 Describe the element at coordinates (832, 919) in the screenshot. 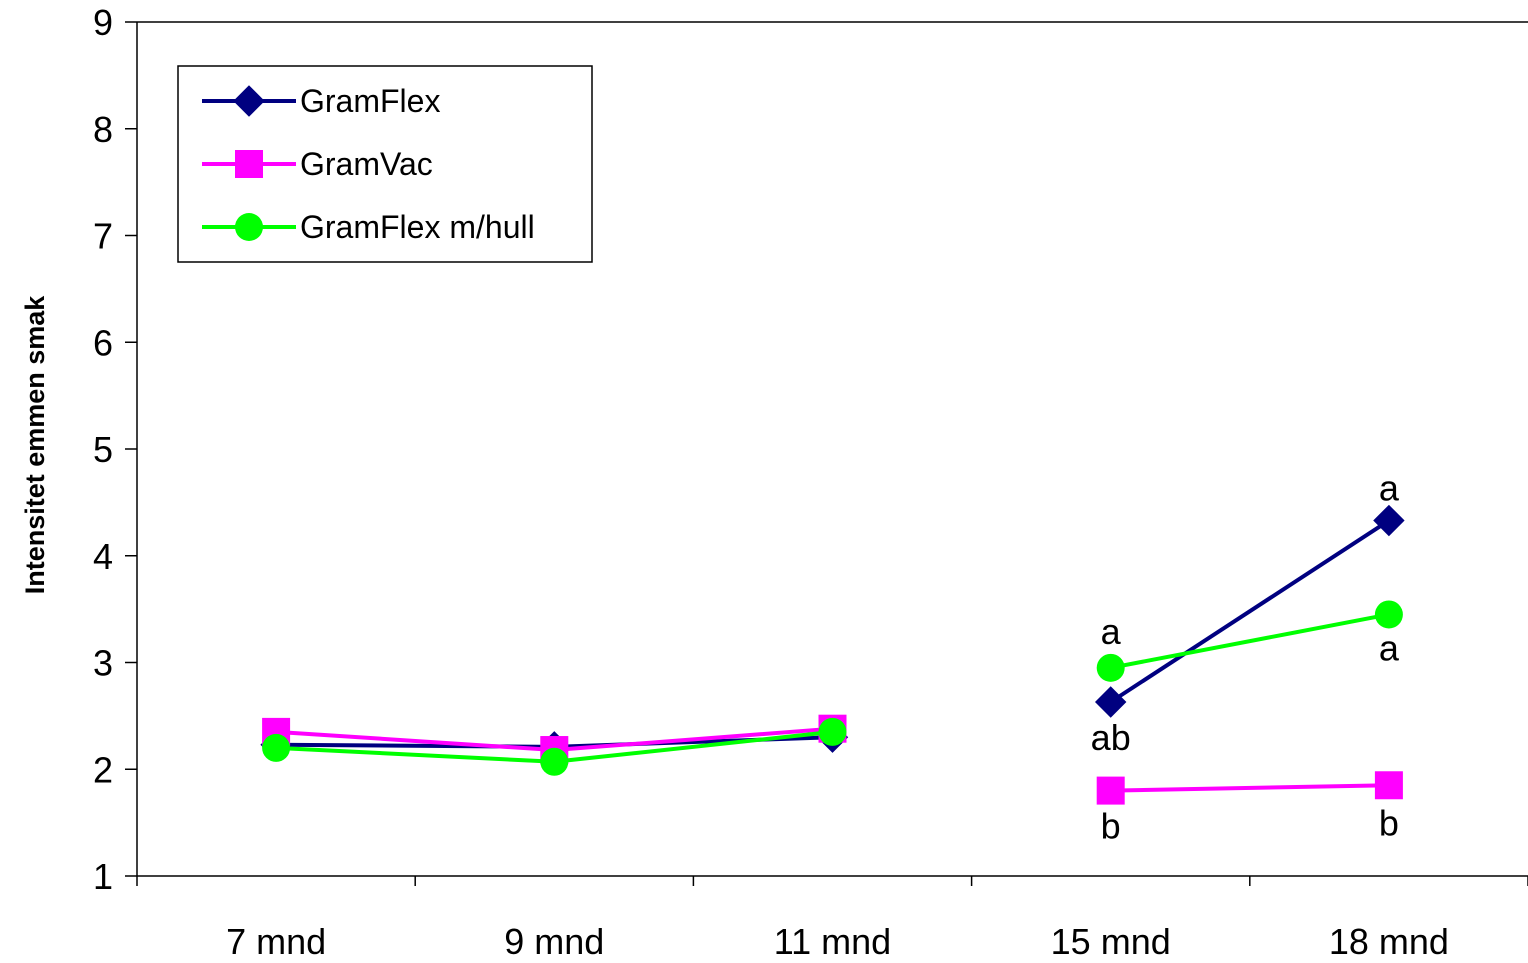

I see `x-axis-ticks: 7 mnd 9 mnd 11 mnd 15 mnd 18 mnd` at that location.